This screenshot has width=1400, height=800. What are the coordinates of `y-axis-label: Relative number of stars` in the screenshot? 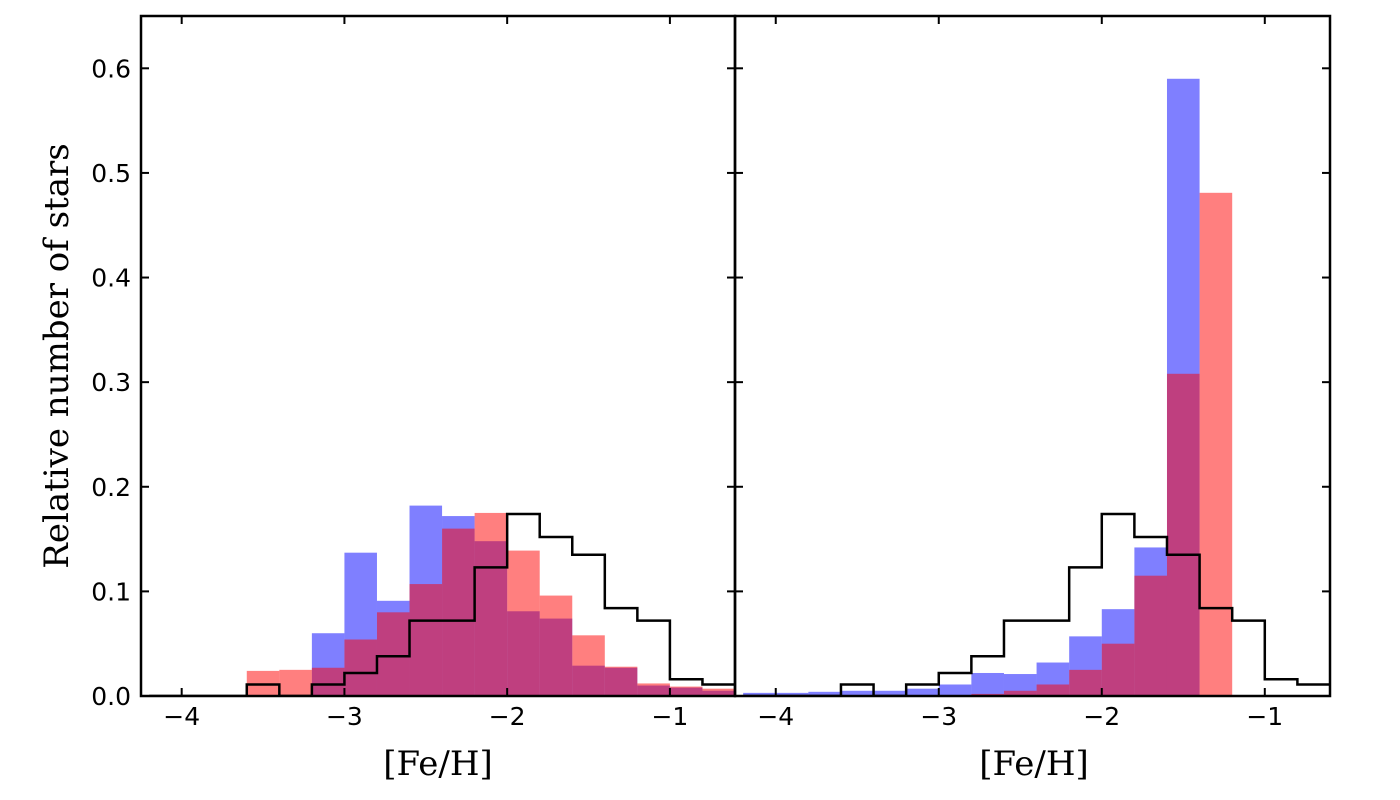 It's located at (57, 355).